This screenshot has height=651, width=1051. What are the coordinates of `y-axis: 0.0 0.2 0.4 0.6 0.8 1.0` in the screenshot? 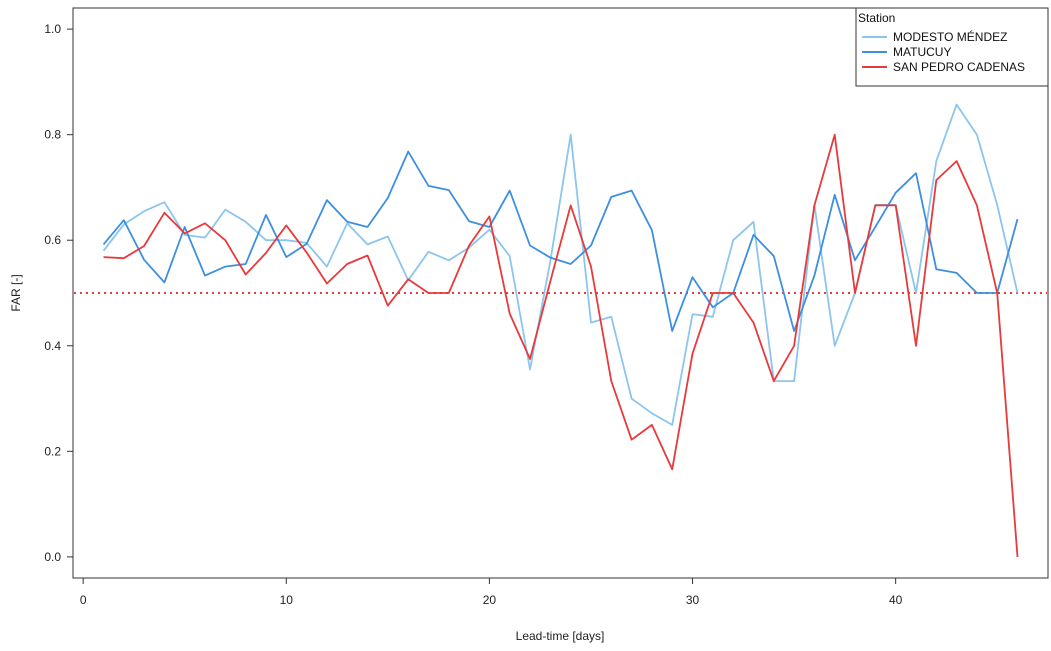 It's located at (58, 293).